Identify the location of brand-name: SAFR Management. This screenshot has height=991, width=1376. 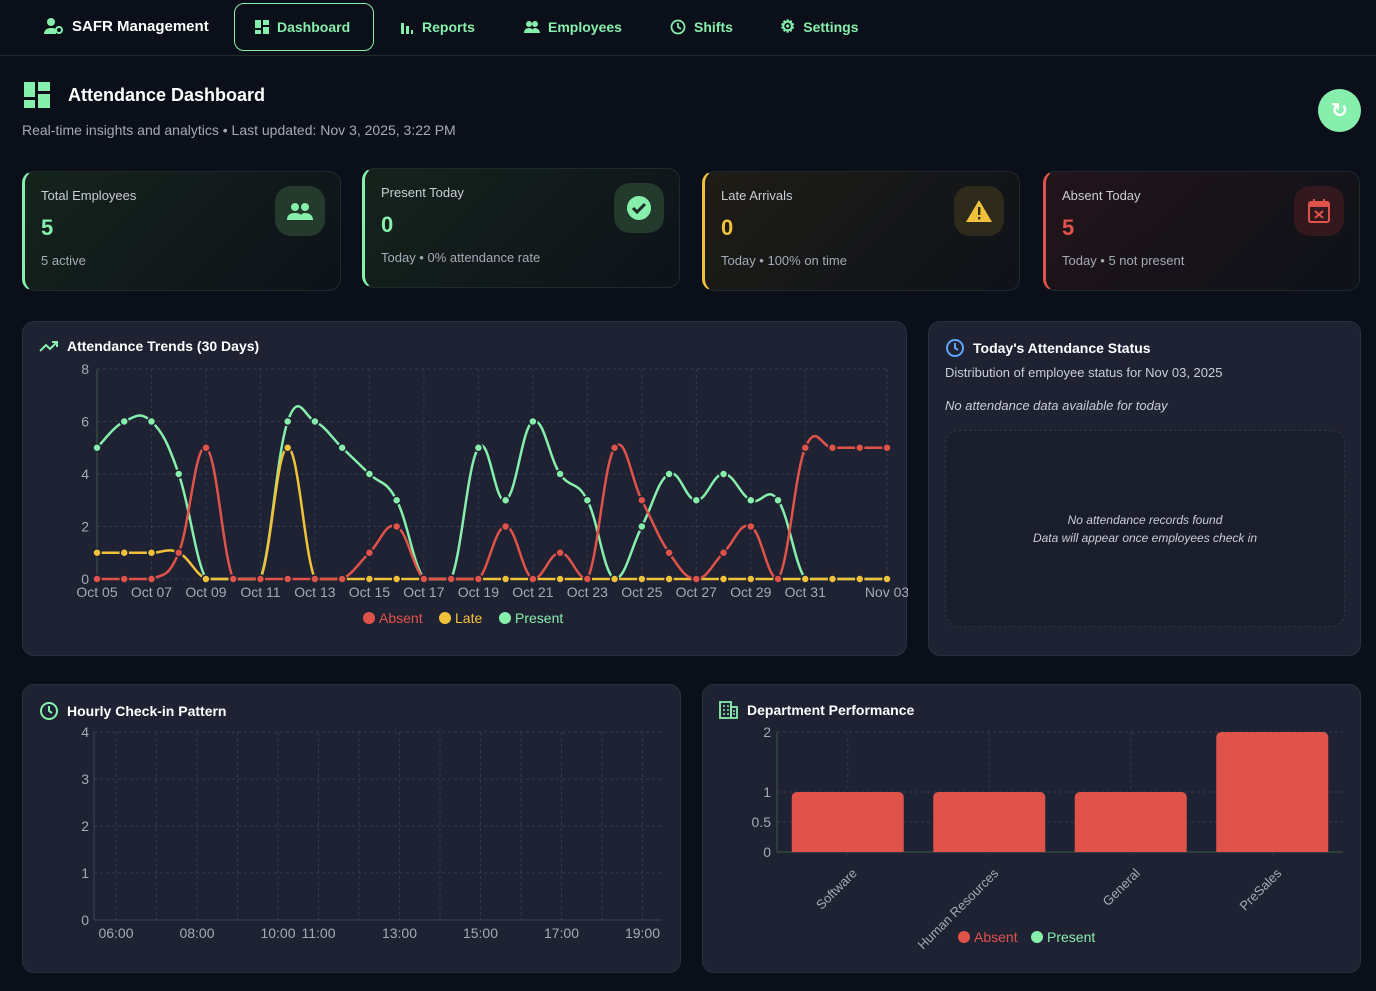
(140, 26).